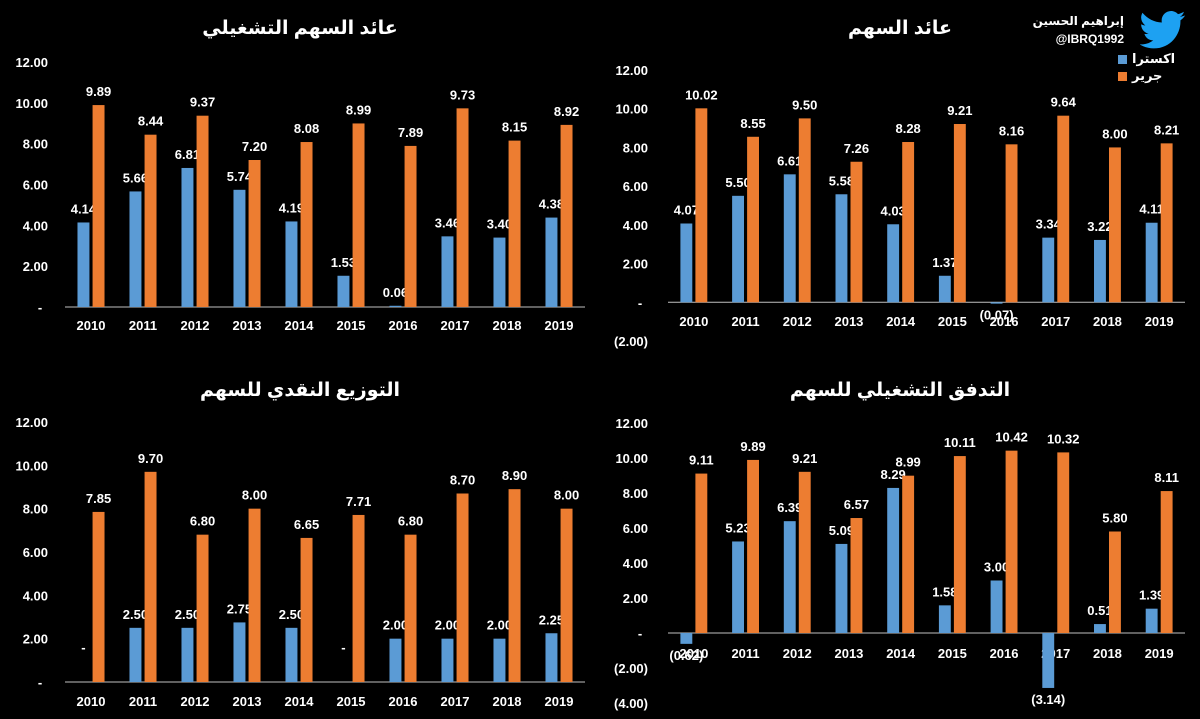  Describe the element at coordinates (997, 315) in the screenshot. I see `data-label-extra: (0.07)` at that location.